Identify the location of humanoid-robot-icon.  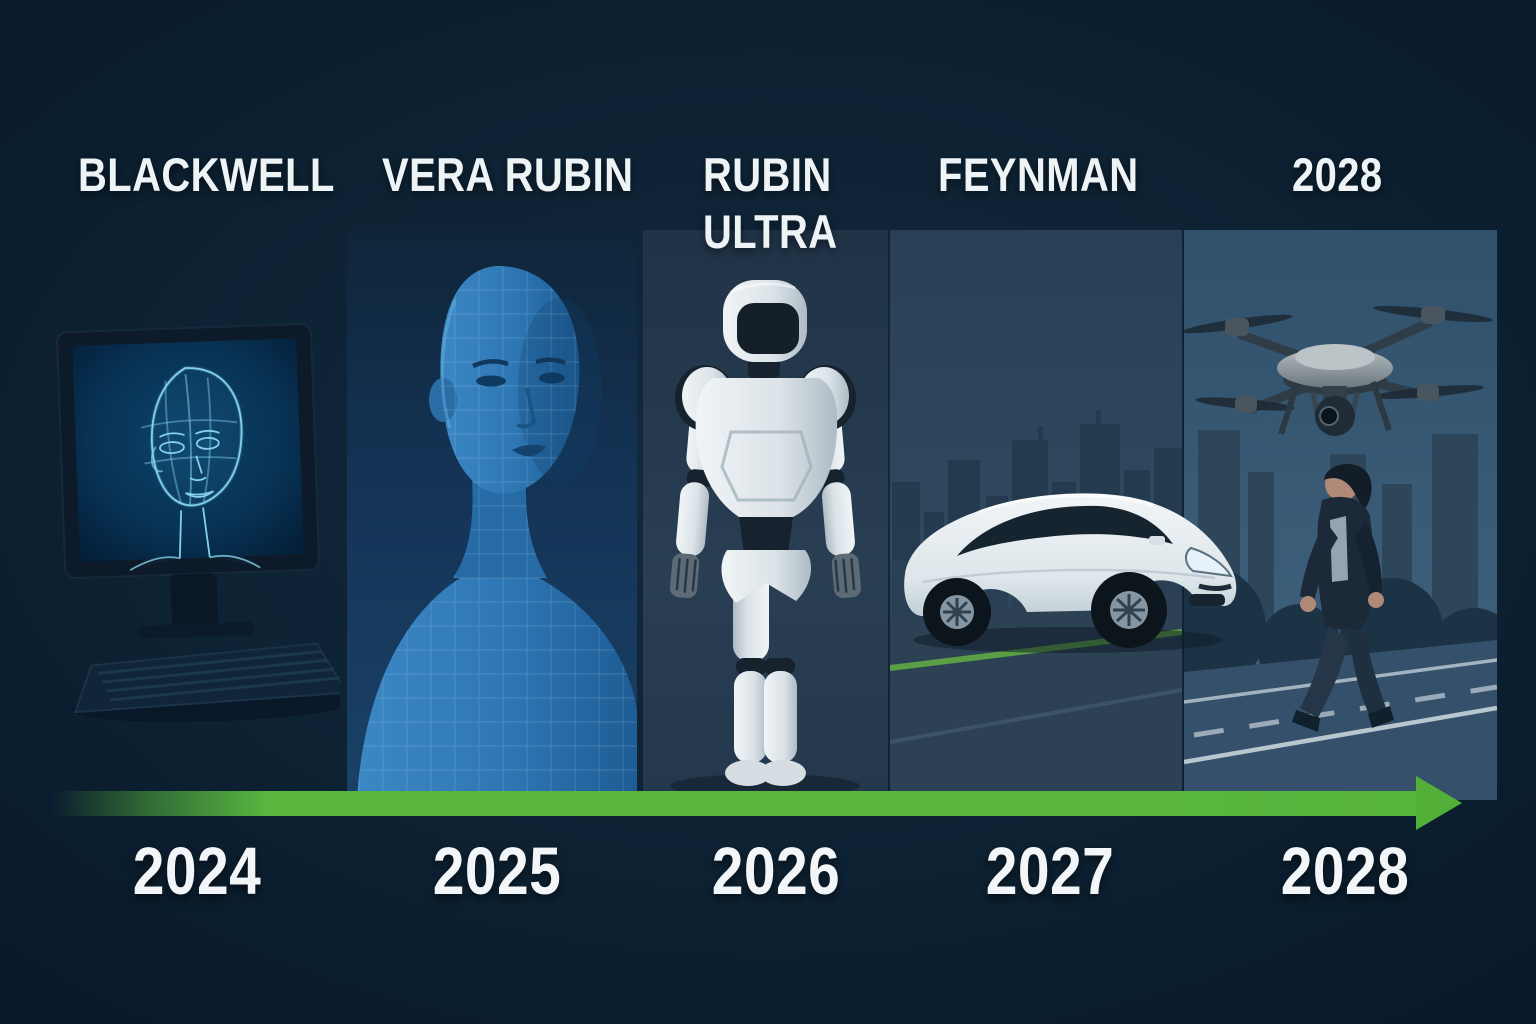
(765, 539).